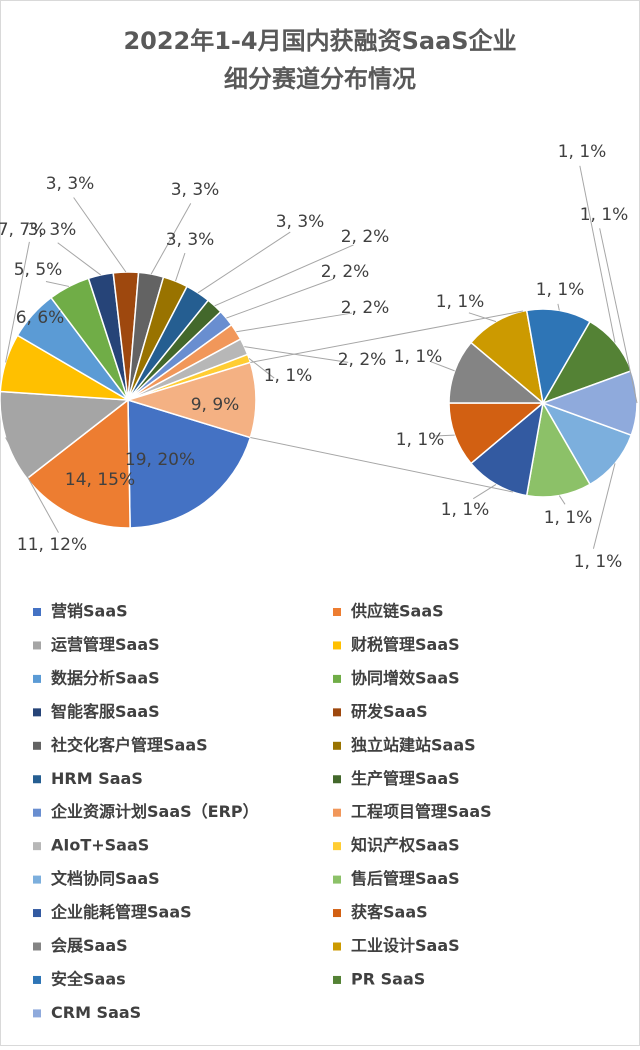  Describe the element at coordinates (397, 611) in the screenshot. I see `legend-label: 供应链SaaS` at that location.